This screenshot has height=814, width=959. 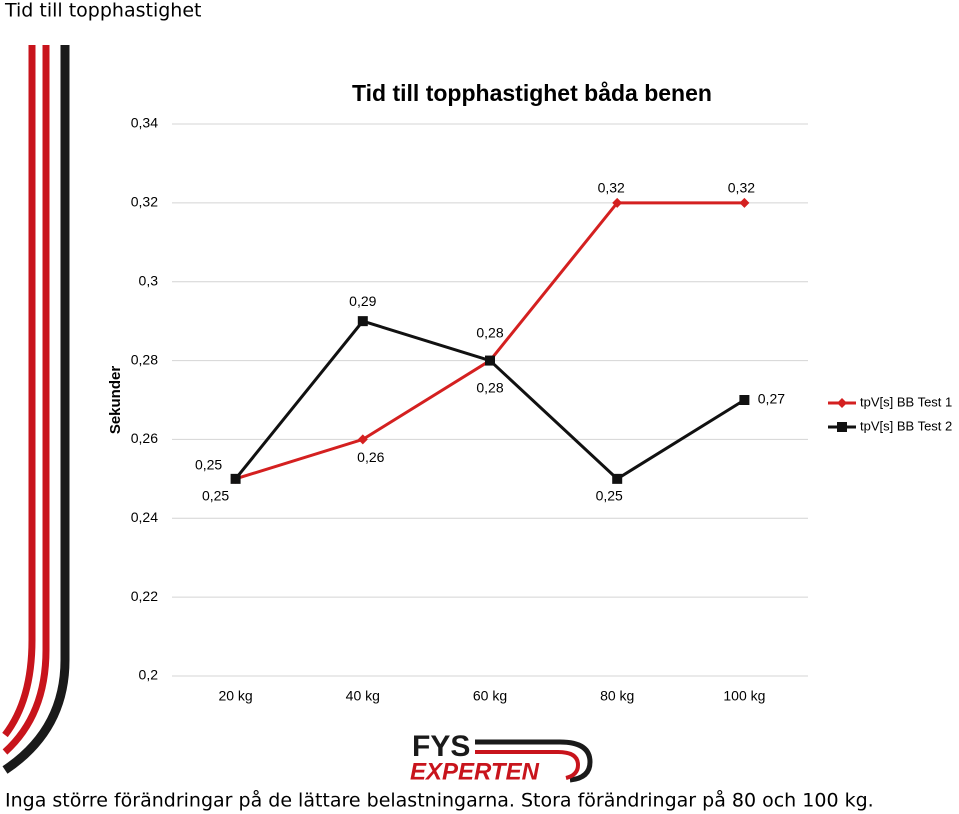 I want to click on y-axis-label: Sekunder, so click(x=115, y=400).